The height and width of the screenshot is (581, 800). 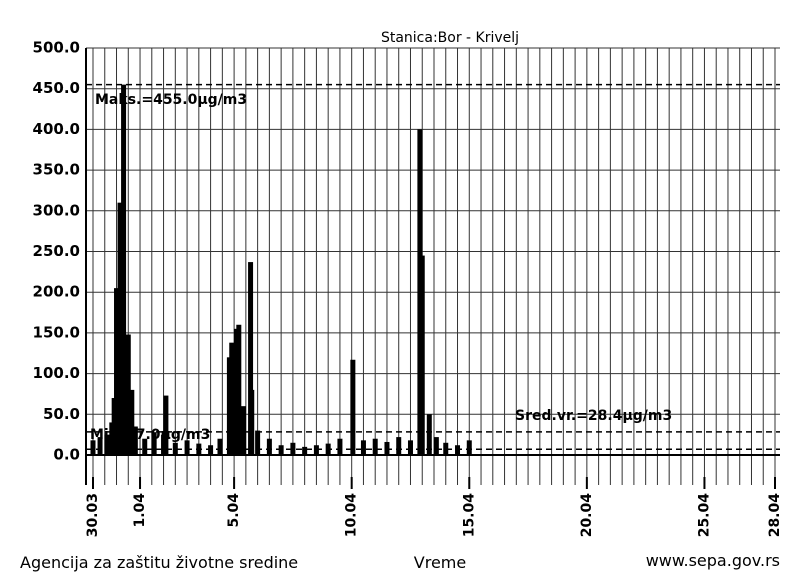 I want to click on y-tick-label: 400.0, so click(x=56, y=129).